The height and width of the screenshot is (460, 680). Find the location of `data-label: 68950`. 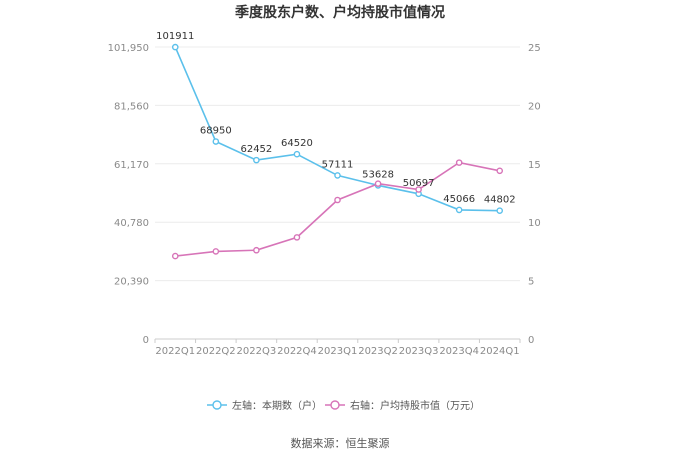

data-label: 68950 is located at coordinates (216, 131).